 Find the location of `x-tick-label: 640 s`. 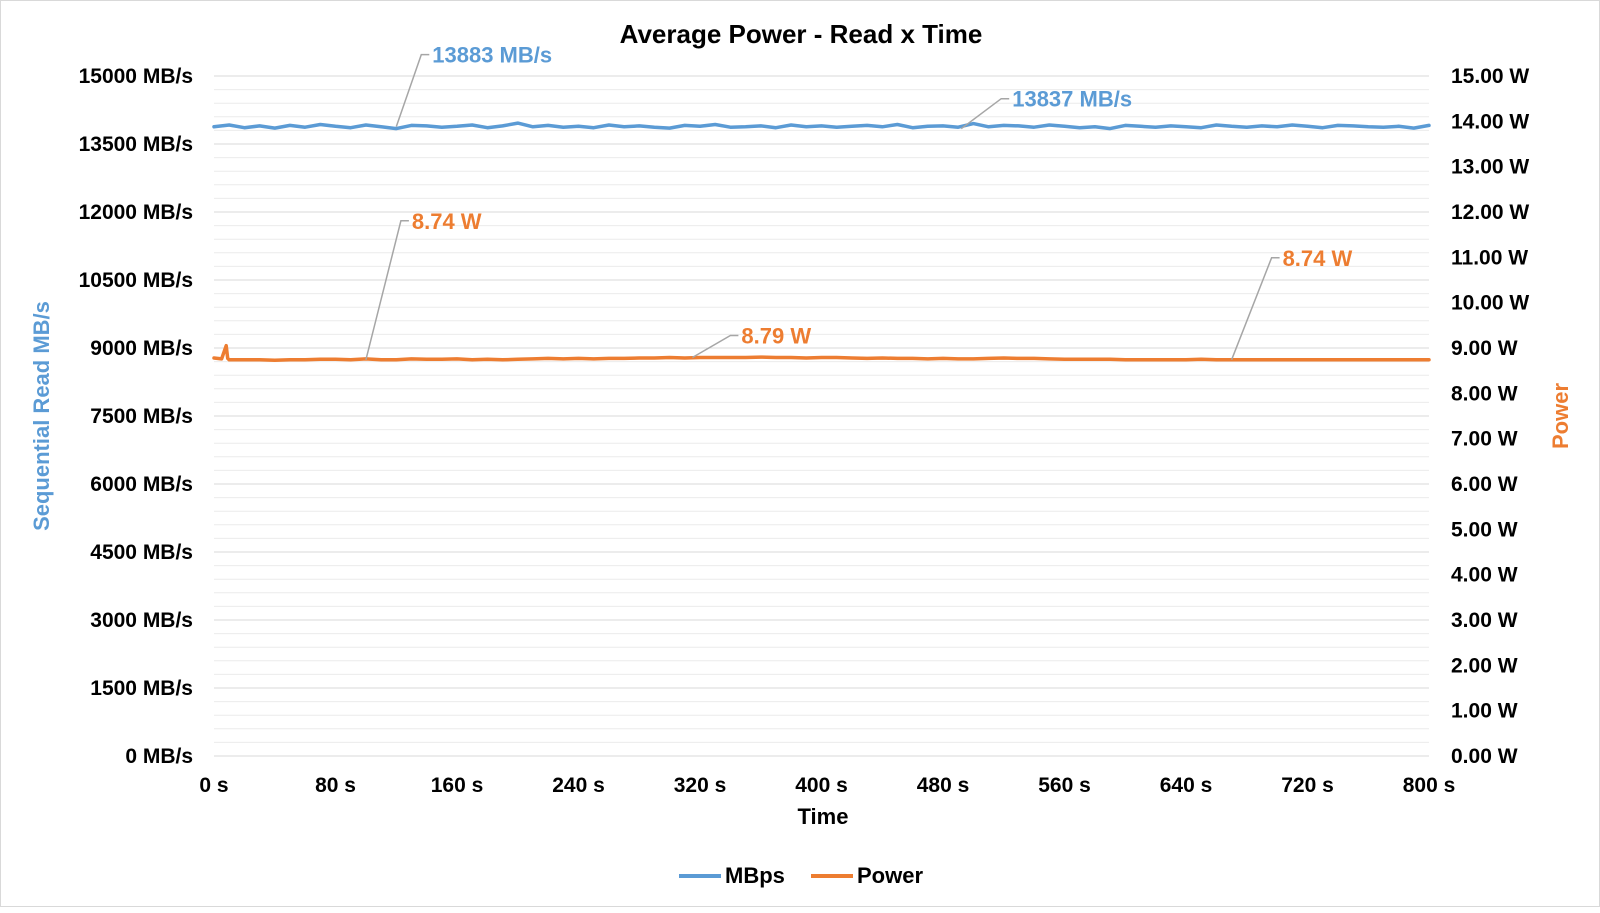

x-tick-label: 640 s is located at coordinates (1186, 785).